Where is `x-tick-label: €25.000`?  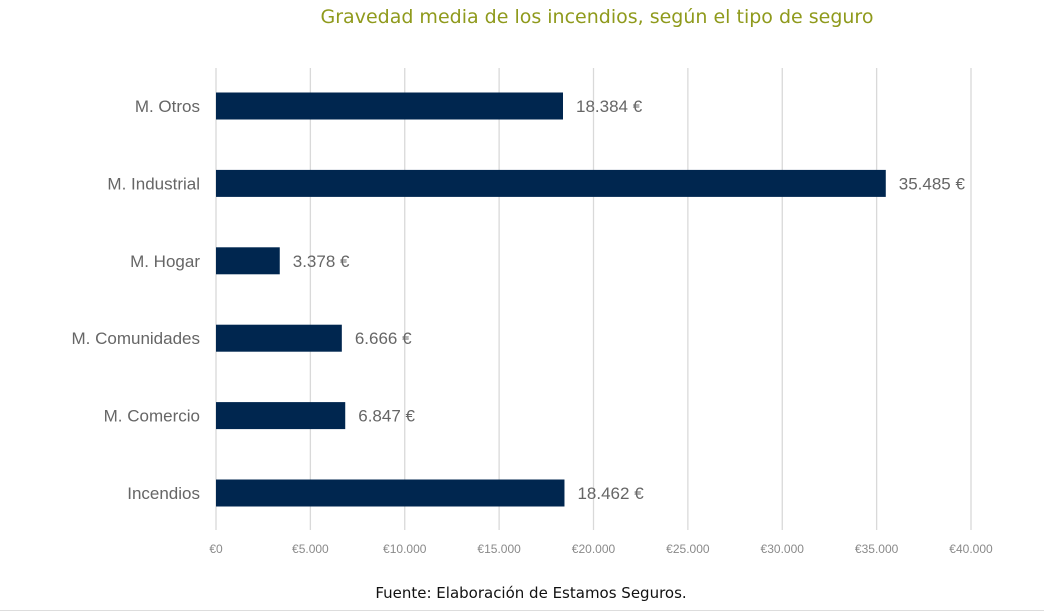
x-tick-label: €25.000 is located at coordinates (688, 549).